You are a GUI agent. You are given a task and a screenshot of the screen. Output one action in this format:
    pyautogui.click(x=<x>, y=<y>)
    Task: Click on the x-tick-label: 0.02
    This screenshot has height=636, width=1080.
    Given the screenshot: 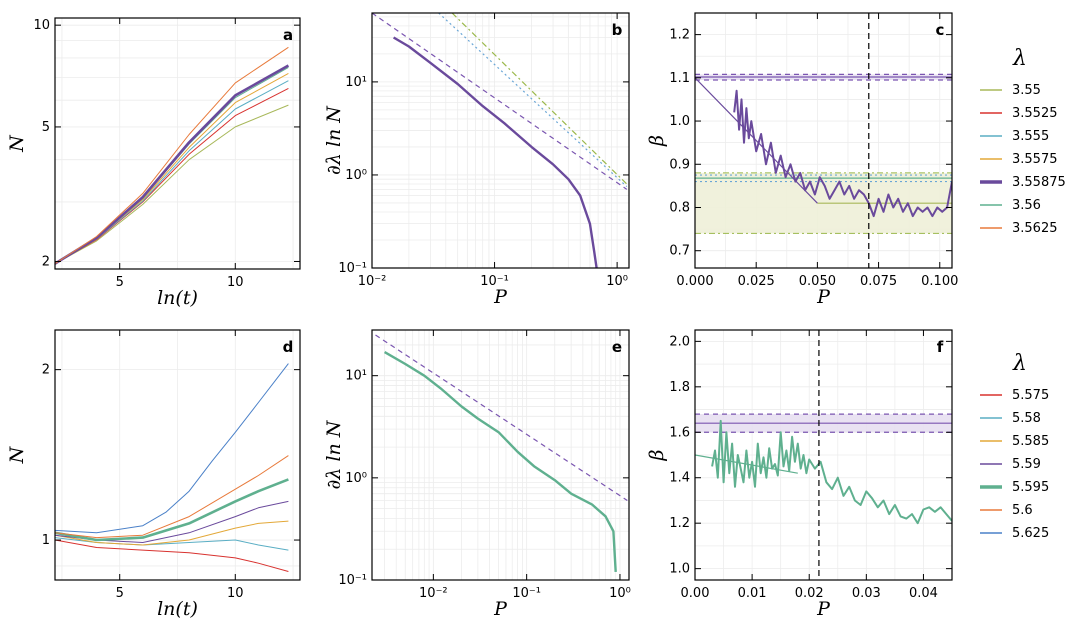 What is the action you would take?
    pyautogui.click(x=809, y=593)
    